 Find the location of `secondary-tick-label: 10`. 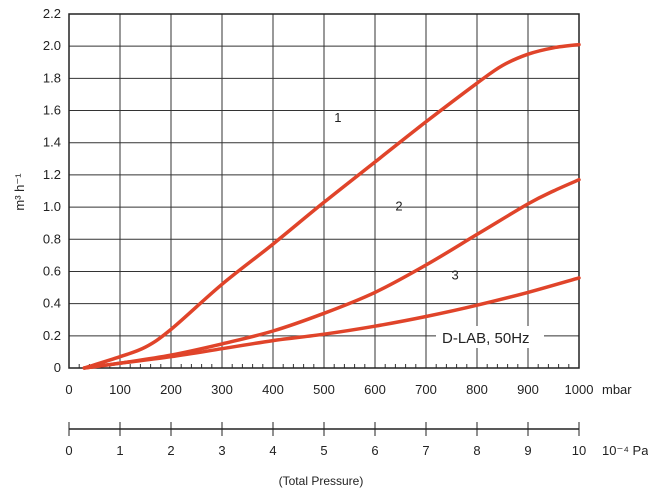

secondary-tick-label: 10 is located at coordinates (579, 450).